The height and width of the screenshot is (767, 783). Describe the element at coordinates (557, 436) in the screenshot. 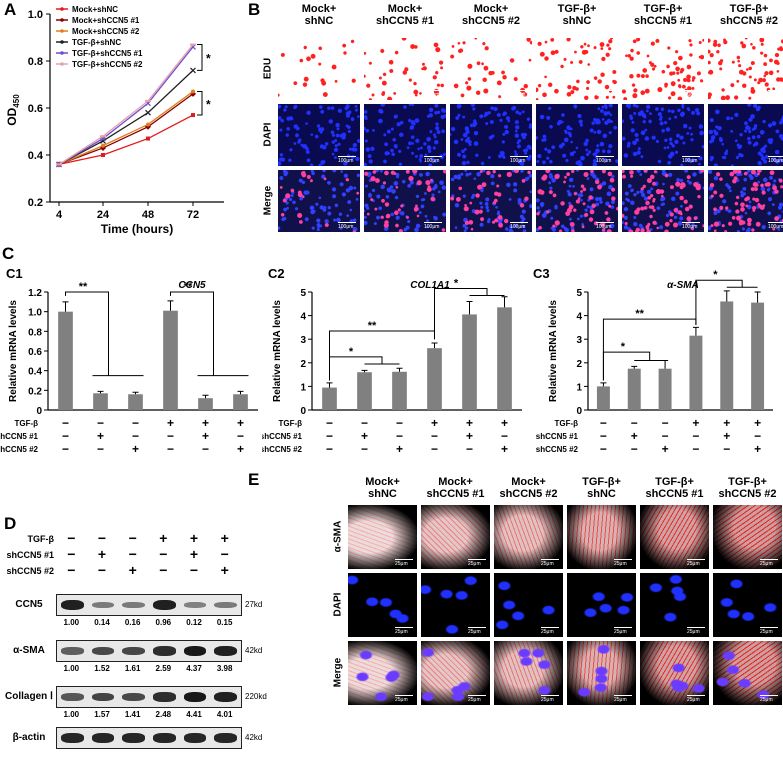

I see `treatment-label: shCCN5 #1` at that location.